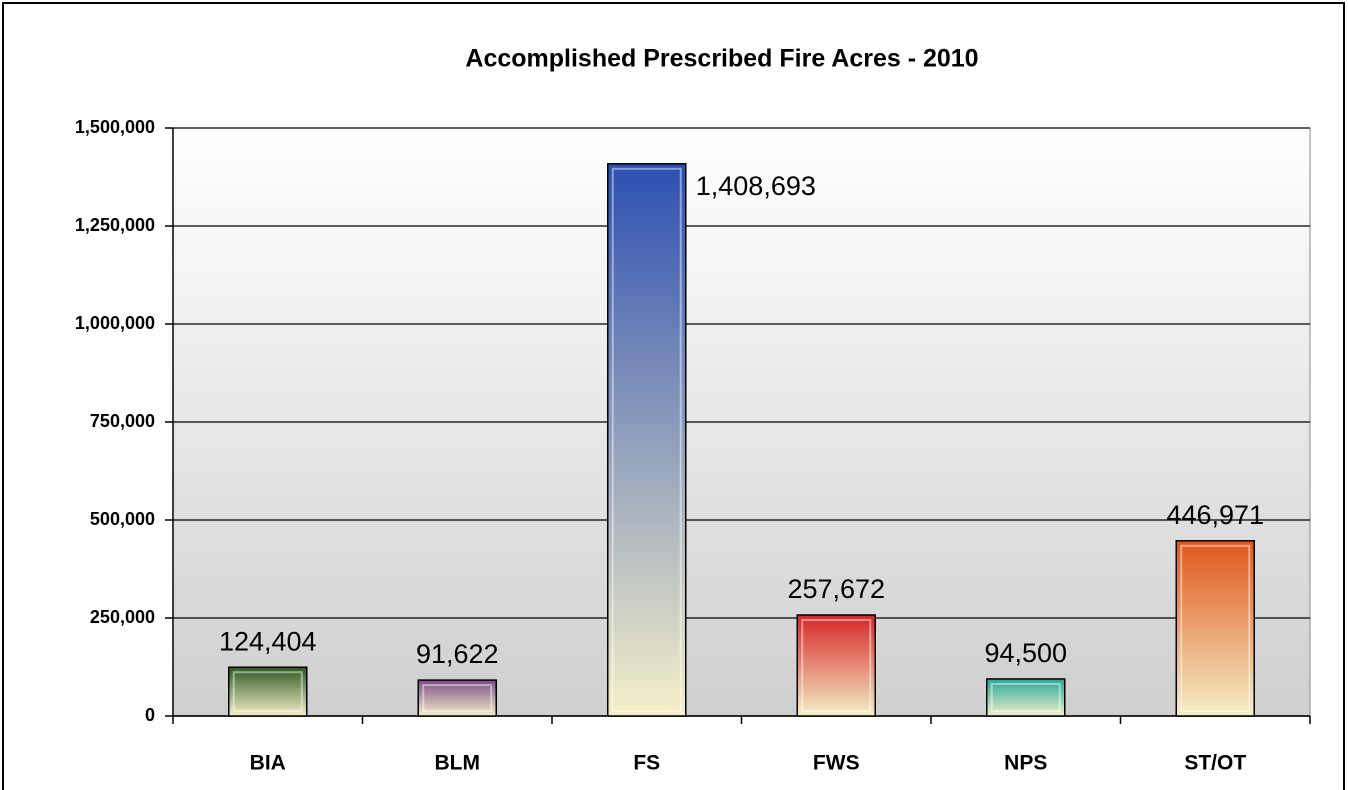  I want to click on x-tick-label: FWS, so click(836, 763).